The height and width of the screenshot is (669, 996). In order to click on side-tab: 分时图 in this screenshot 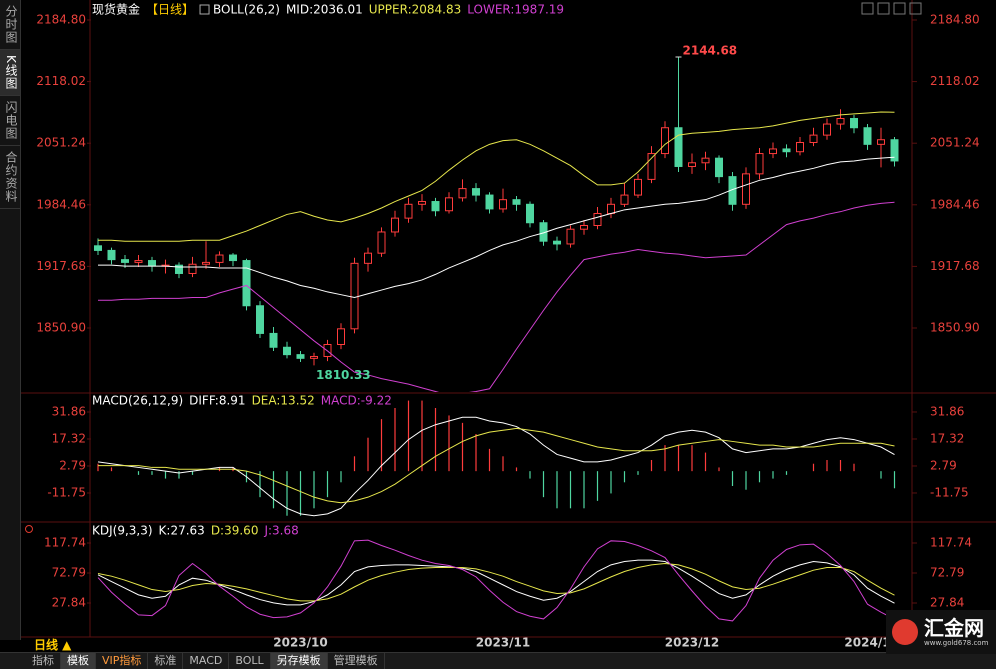, I will do `click(10, 25)`.